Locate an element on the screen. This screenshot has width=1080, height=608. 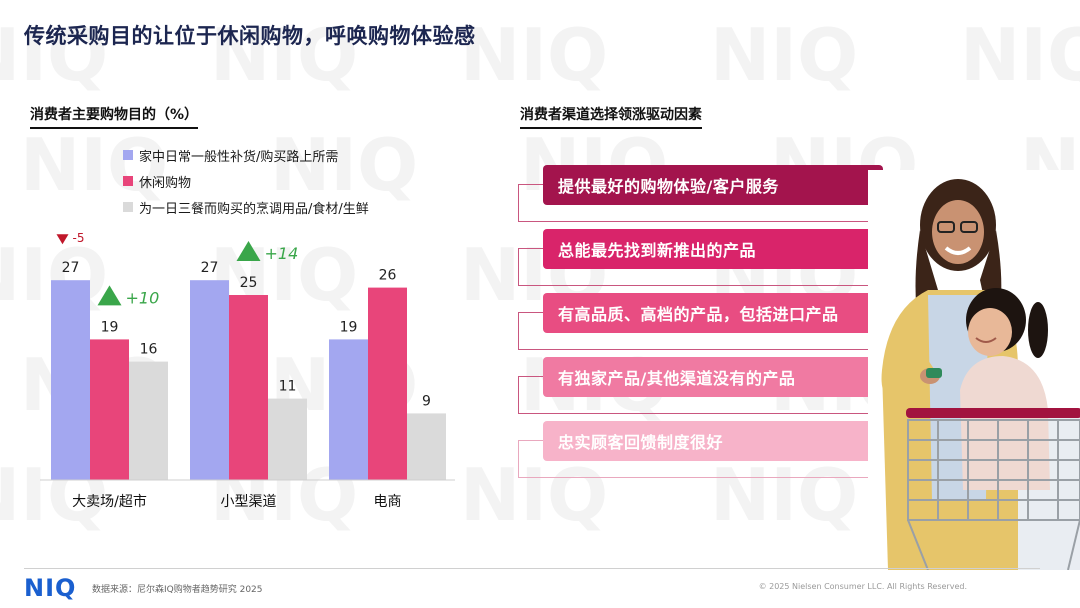
bar-value-label: 11 is located at coordinates (288, 387).